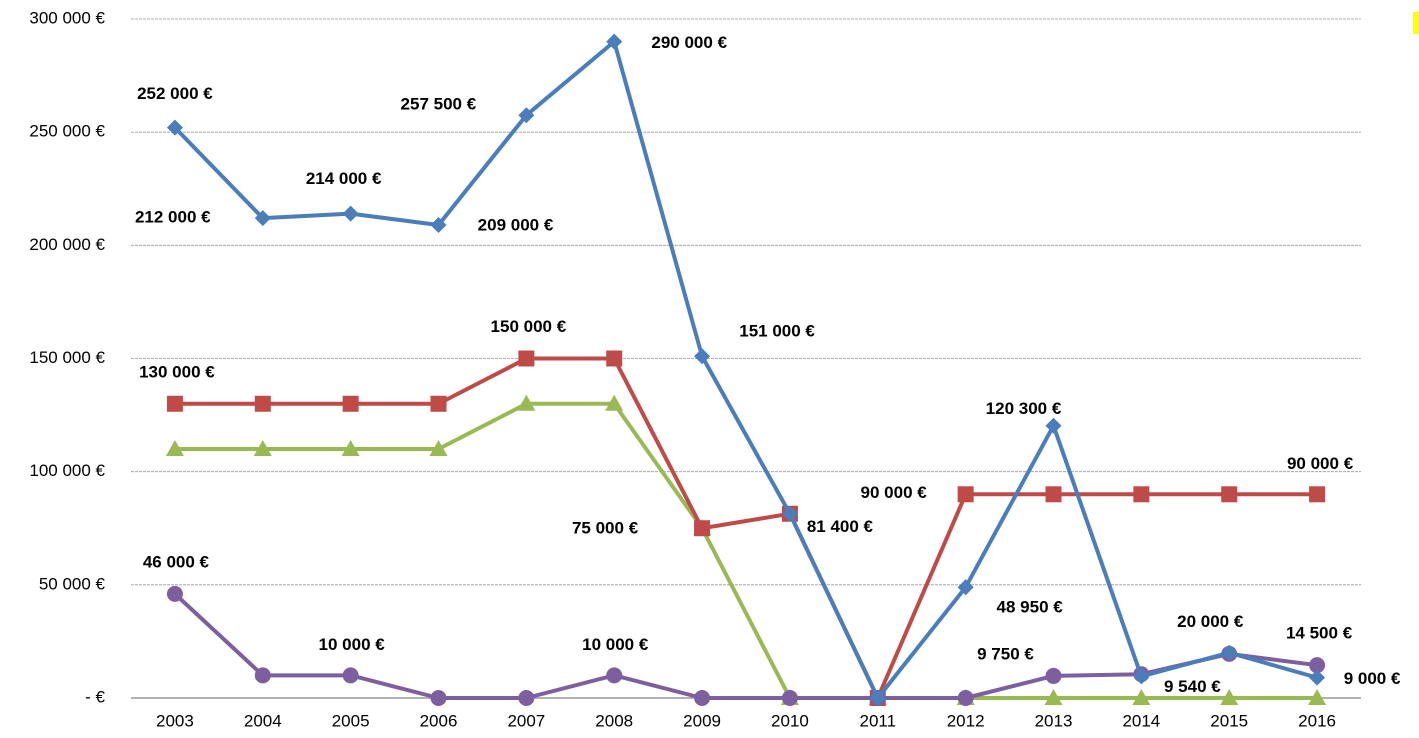  What do you see at coordinates (95, 696) in the screenshot?
I see `y-tick-label: - €` at bounding box center [95, 696].